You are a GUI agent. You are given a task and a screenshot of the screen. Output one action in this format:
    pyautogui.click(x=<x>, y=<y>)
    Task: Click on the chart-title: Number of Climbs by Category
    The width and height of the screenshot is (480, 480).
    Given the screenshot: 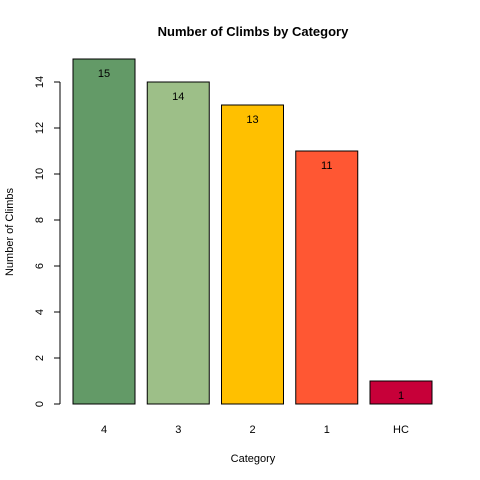 What is the action you would take?
    pyautogui.click(x=253, y=31)
    